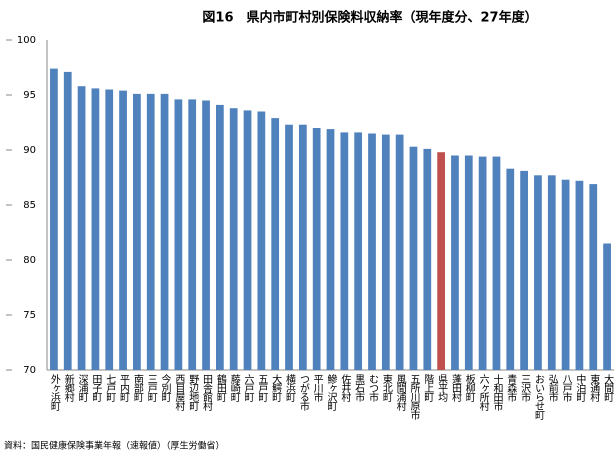  Describe the element at coordinates (369, 18) in the screenshot. I see `chart-title: 図16 県内市町村別保険料収納率（現年度分、27年度）` at that location.